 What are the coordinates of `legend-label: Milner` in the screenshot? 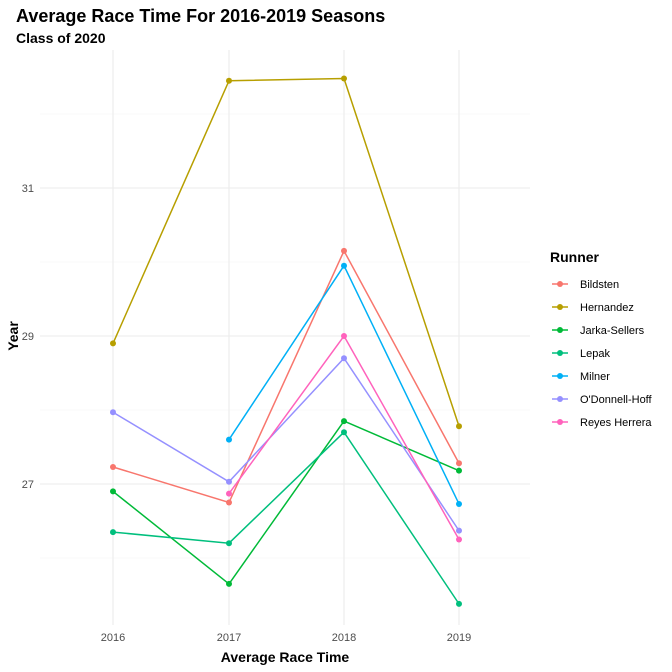 It's located at (595, 377).